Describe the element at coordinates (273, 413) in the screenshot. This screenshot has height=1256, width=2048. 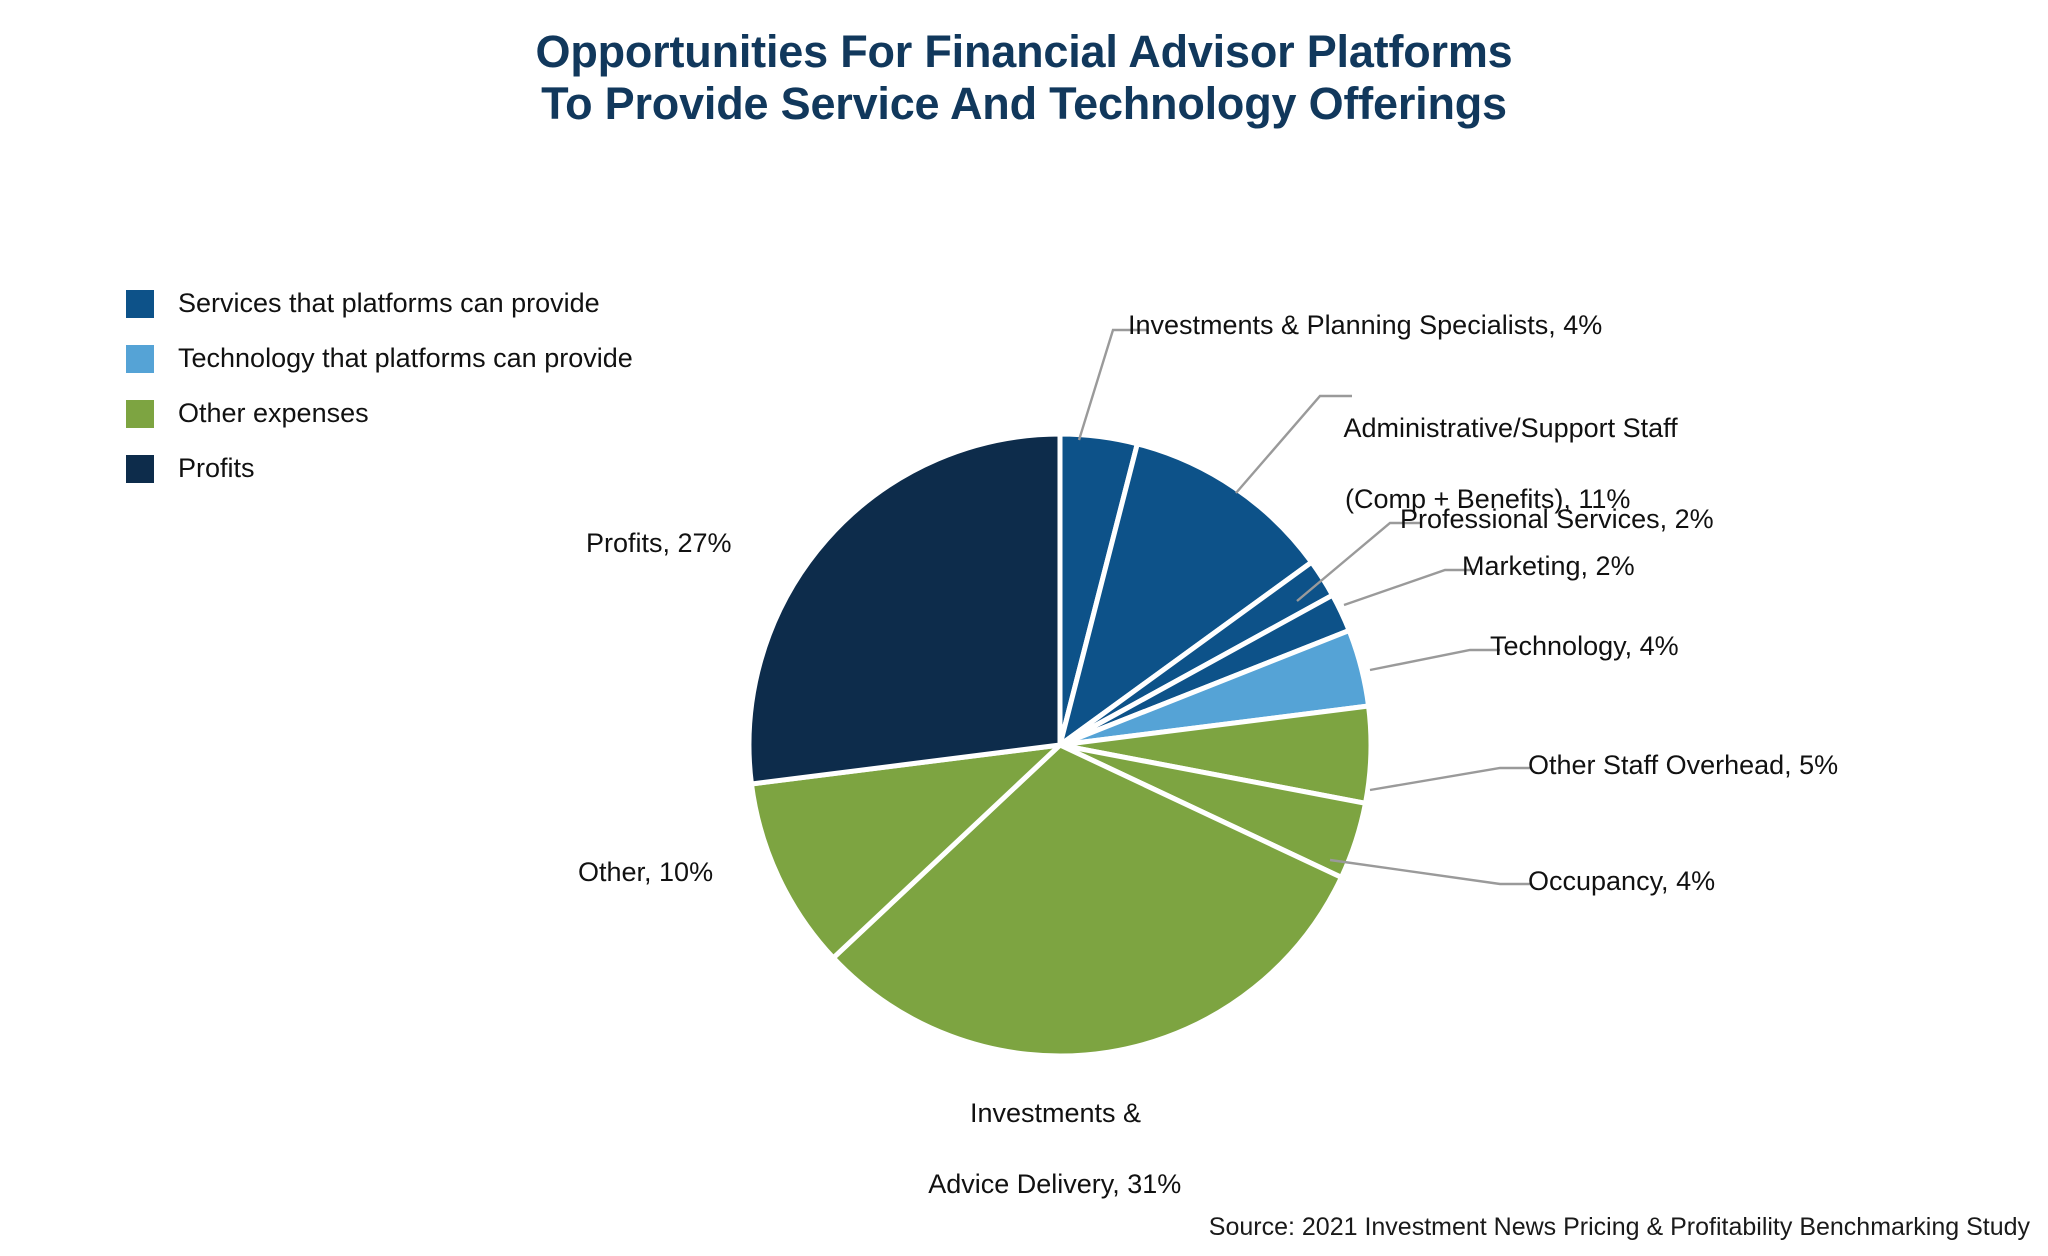
I see `legend-label-other-expenses: Other expenses` at that location.